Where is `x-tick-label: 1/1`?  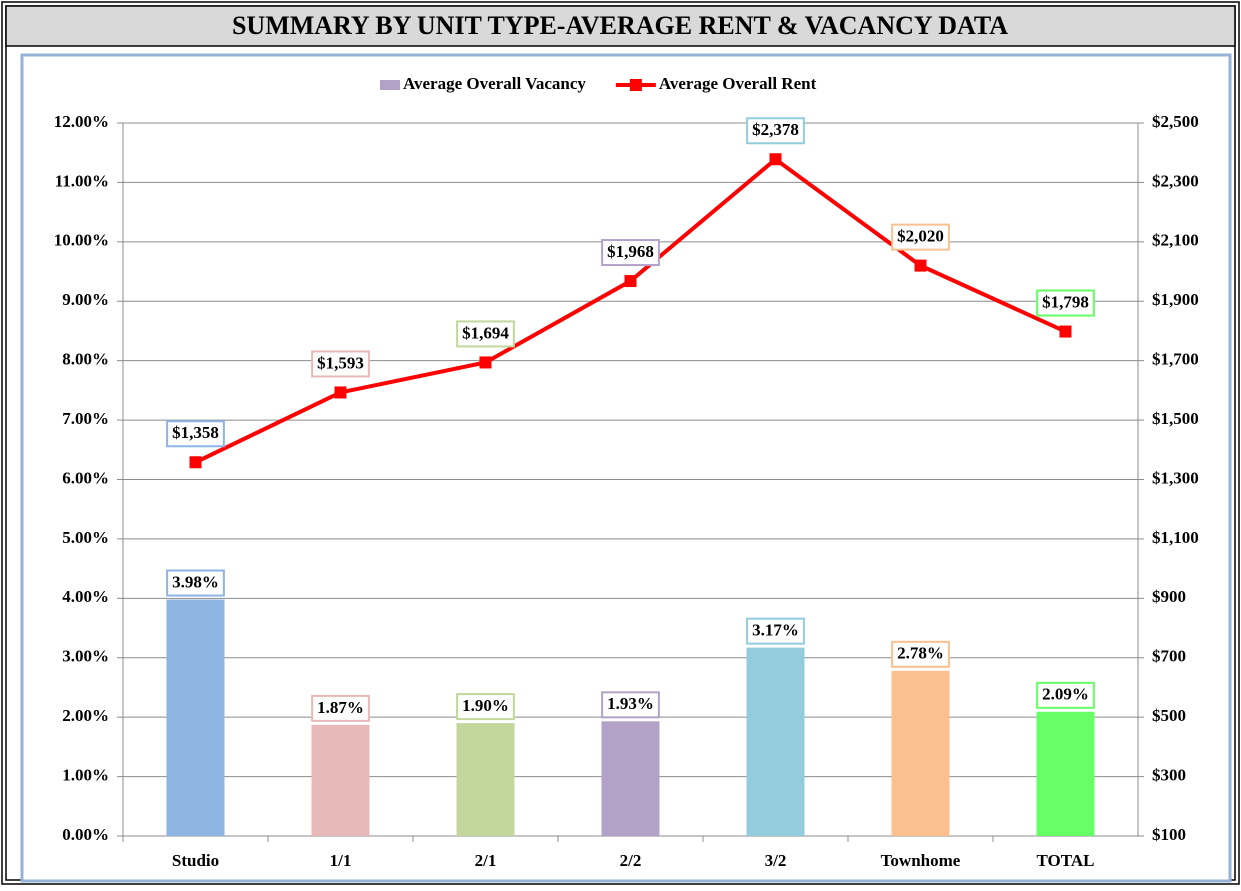 x-tick-label: 1/1 is located at coordinates (341, 860).